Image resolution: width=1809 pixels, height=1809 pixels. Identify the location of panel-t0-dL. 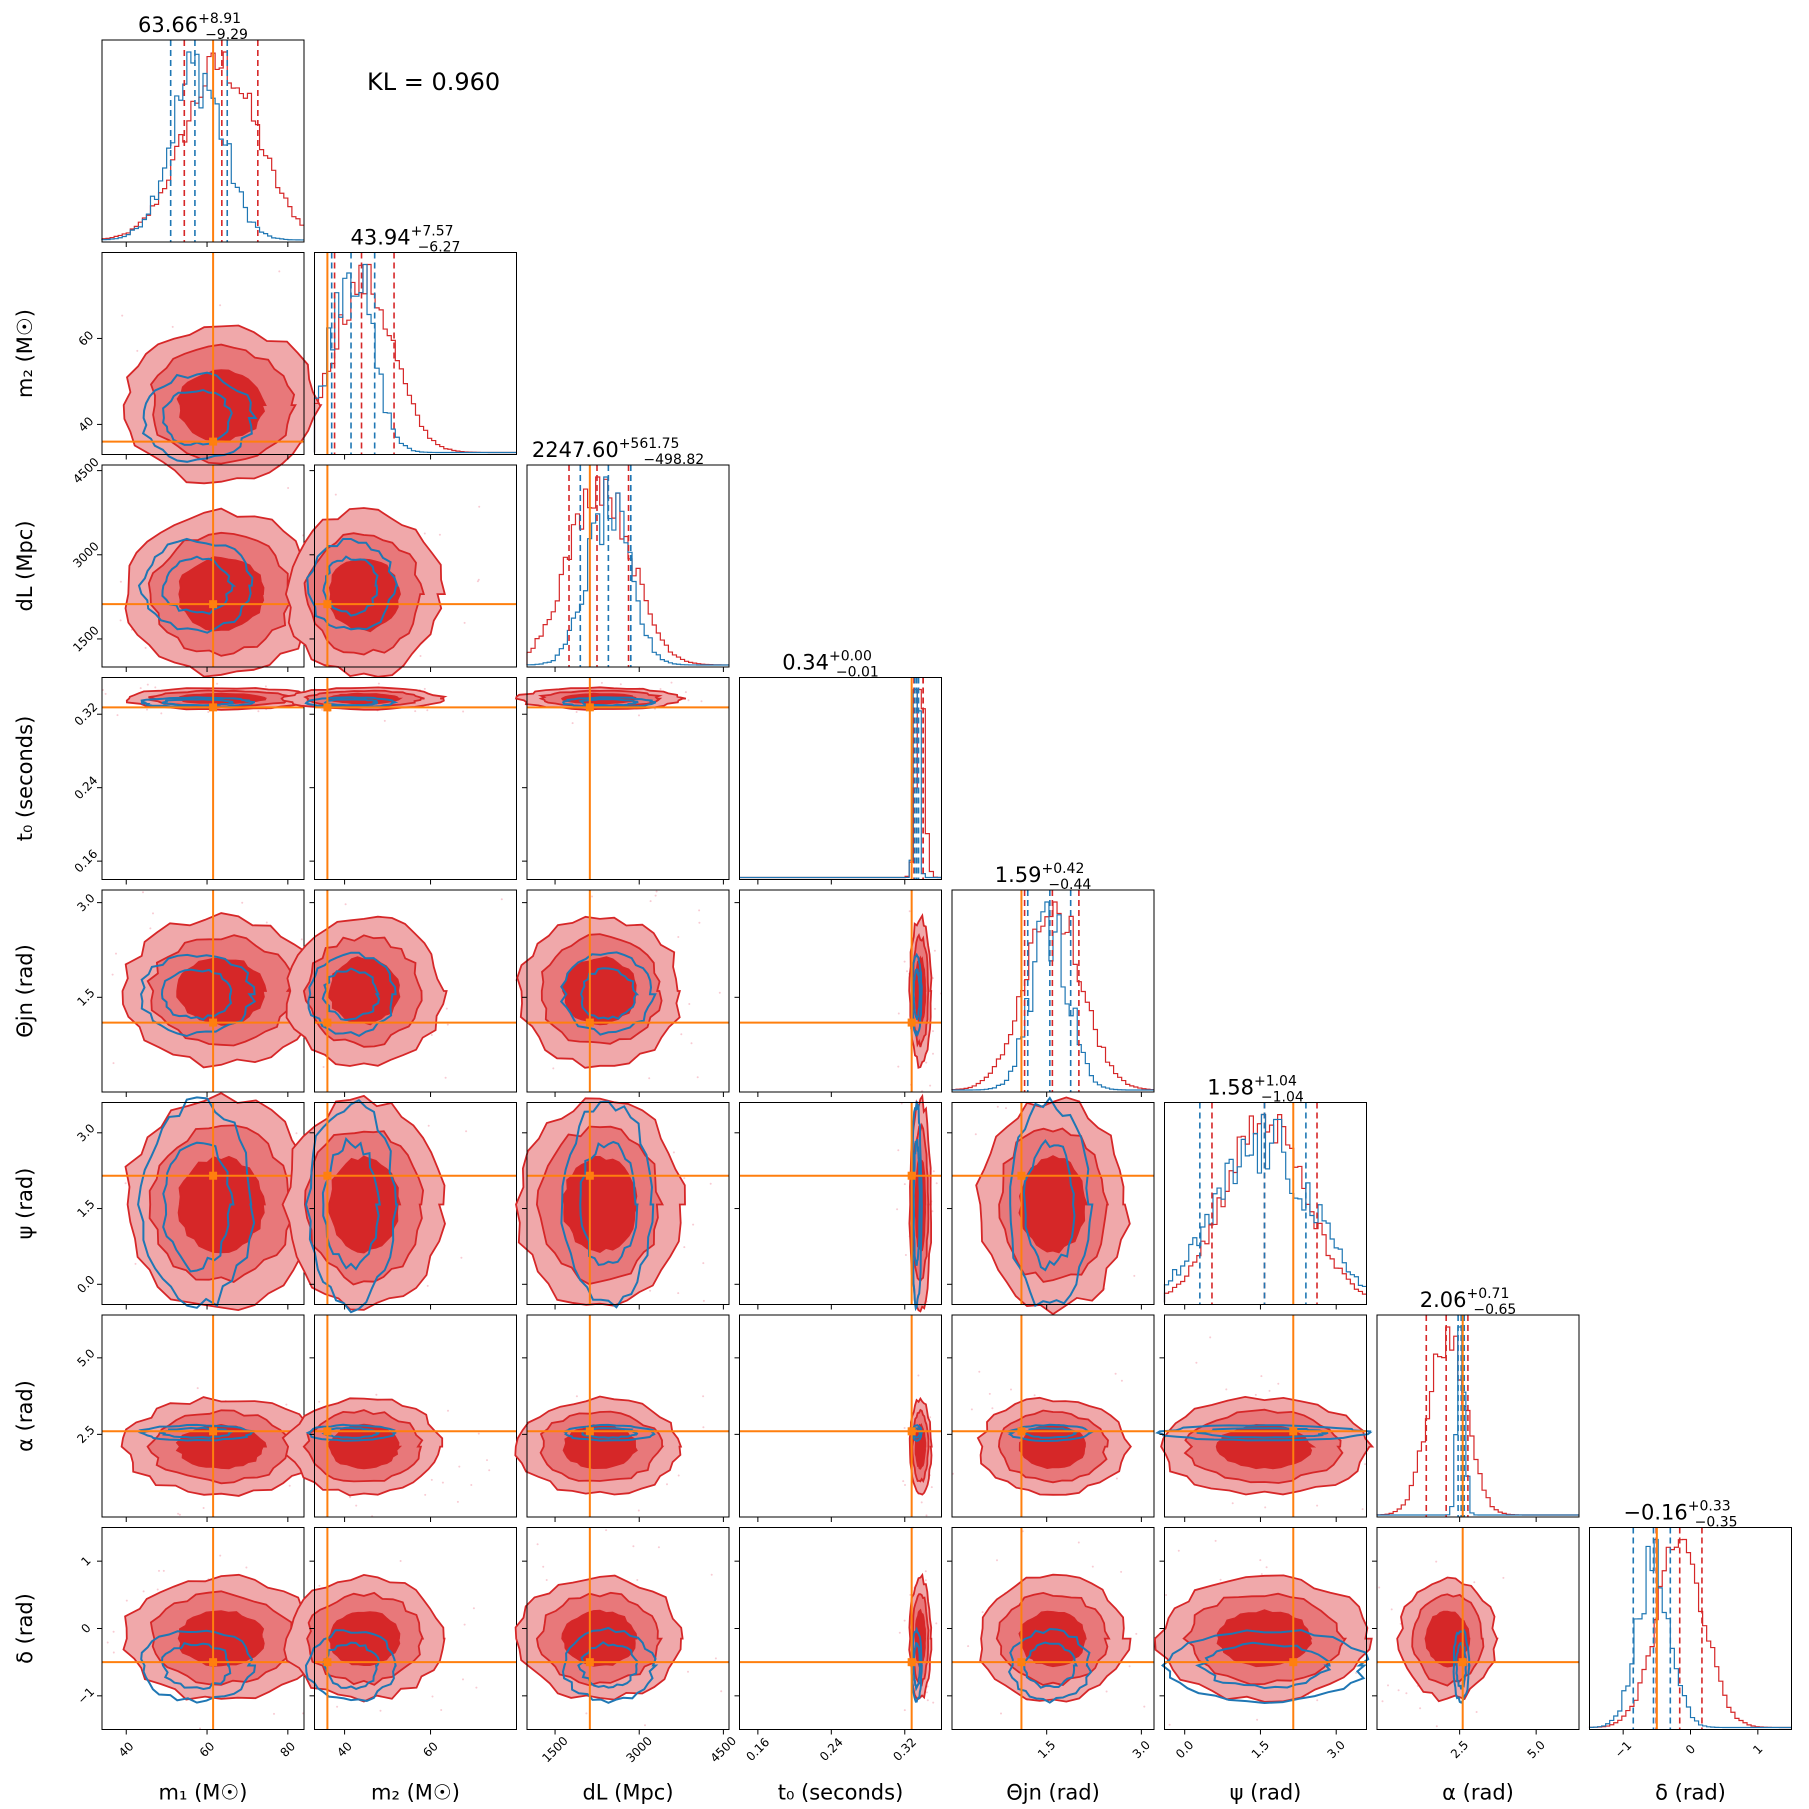
(622, 781).